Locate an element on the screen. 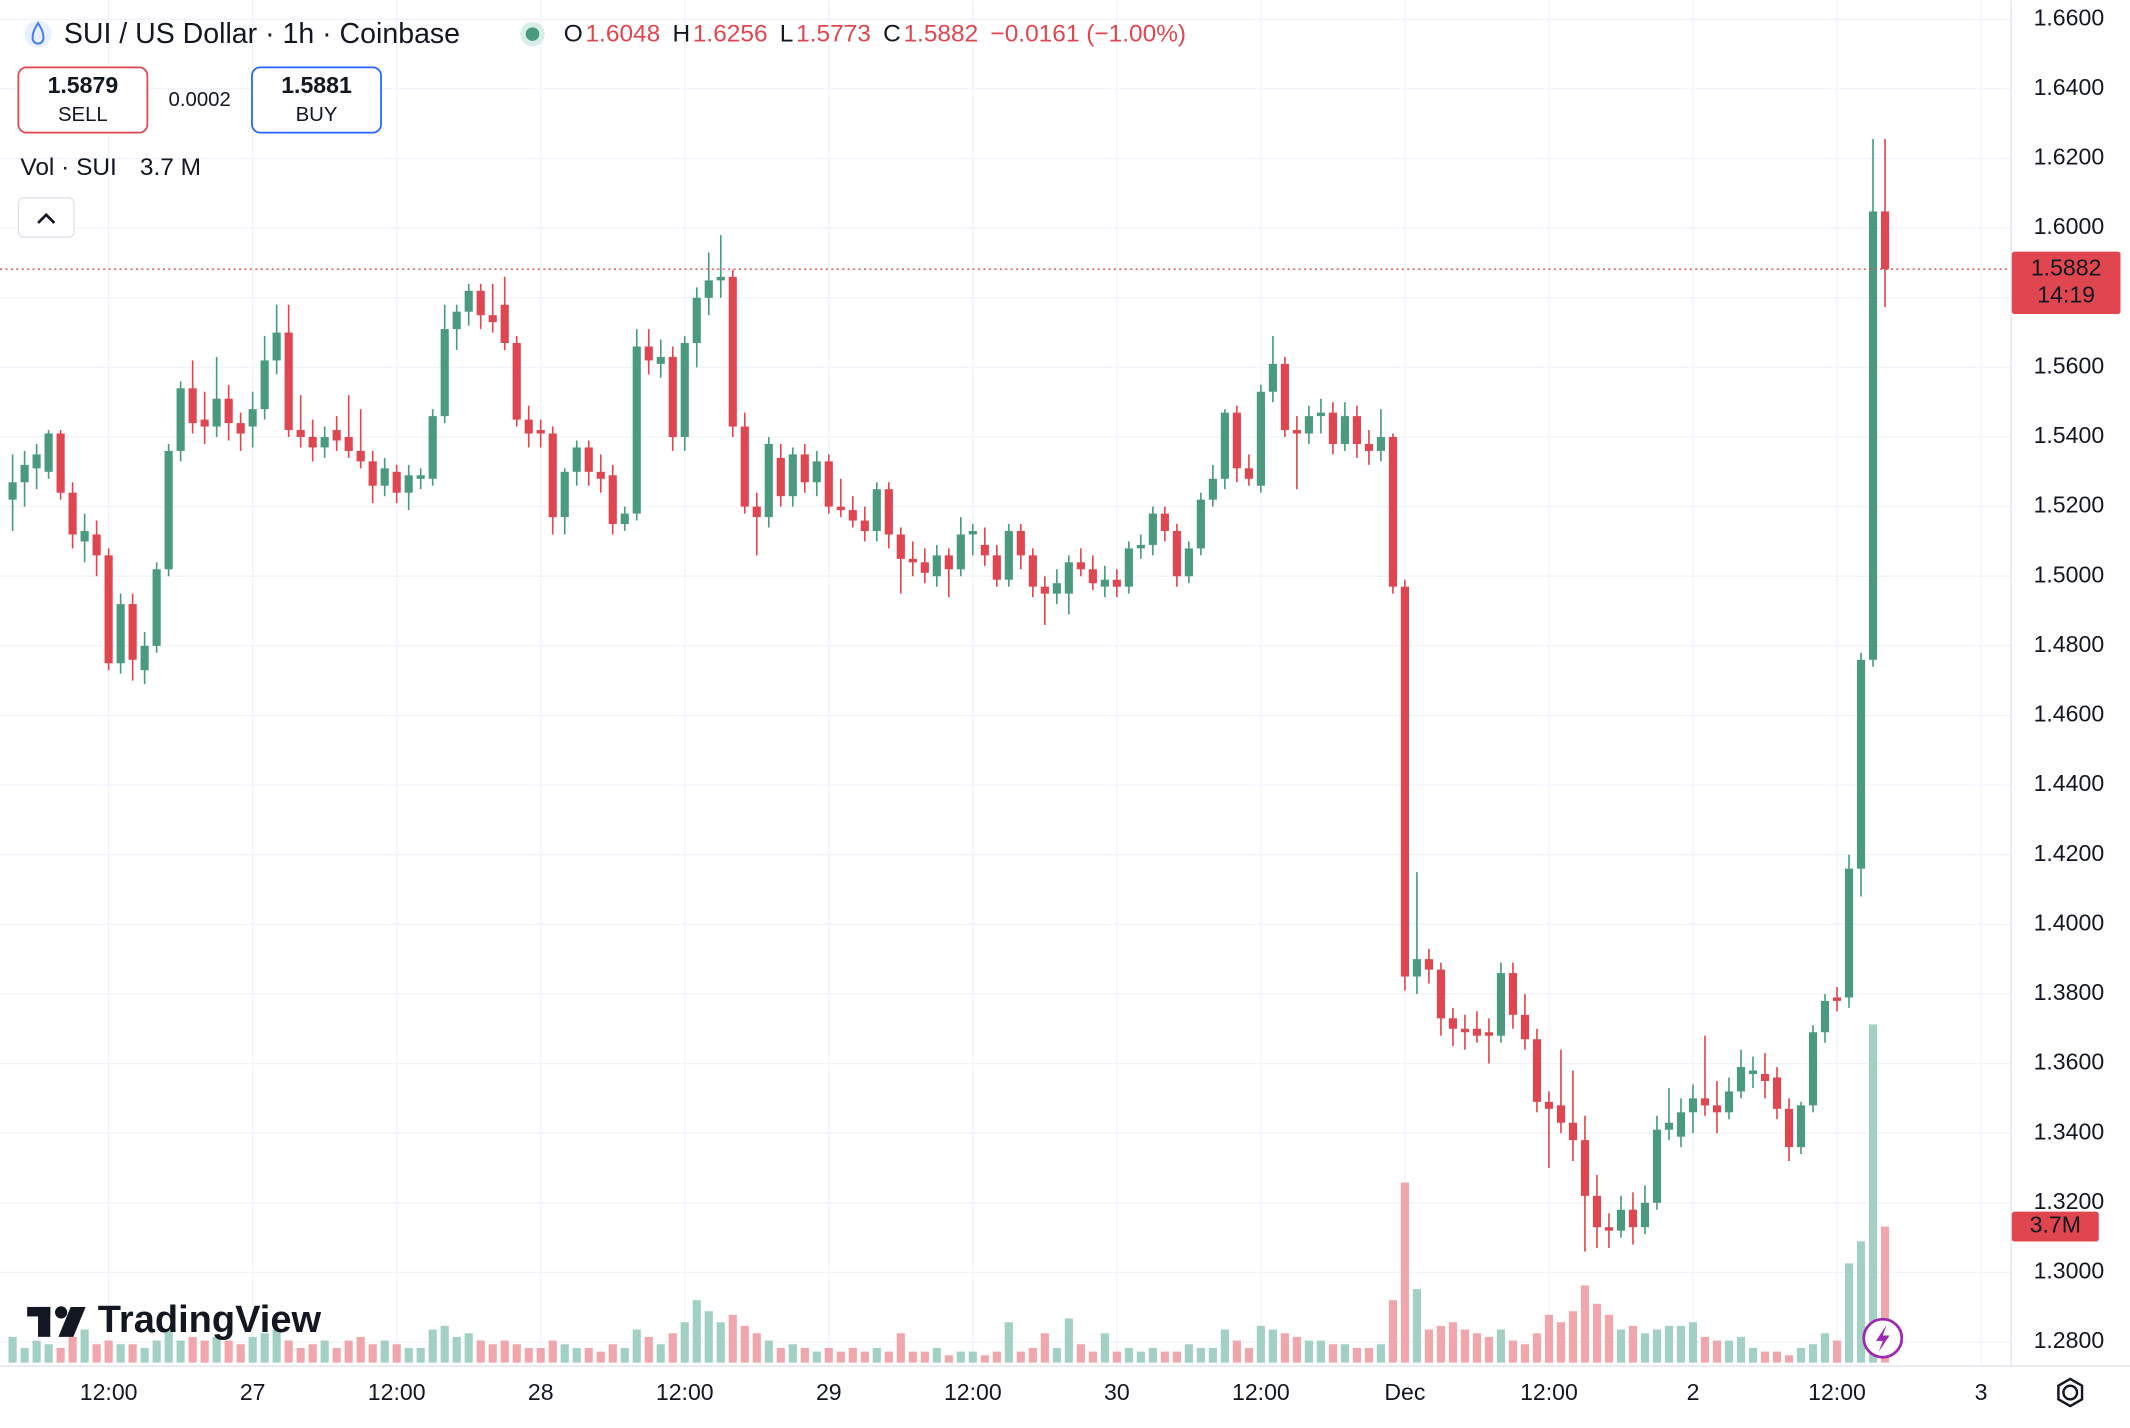 The height and width of the screenshot is (1428, 2130). buy-button: 1.5881 BUY is located at coordinates (316, 100).